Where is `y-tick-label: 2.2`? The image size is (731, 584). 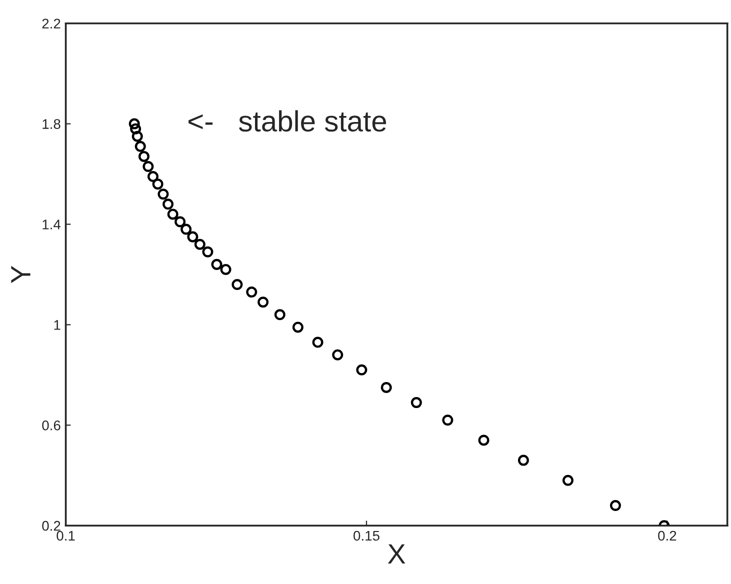 y-tick-label: 2.2 is located at coordinates (51, 23).